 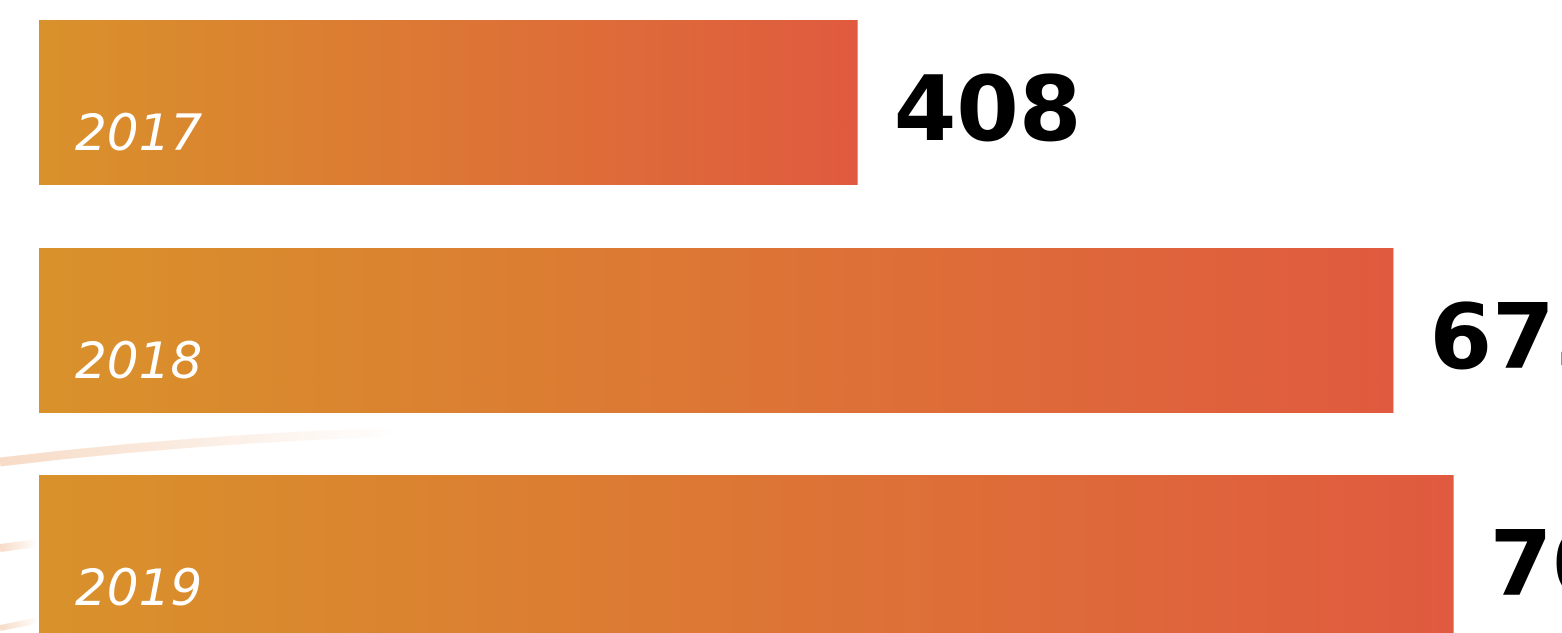 I want to click on category-label-2018: 2018, so click(x=138, y=361).